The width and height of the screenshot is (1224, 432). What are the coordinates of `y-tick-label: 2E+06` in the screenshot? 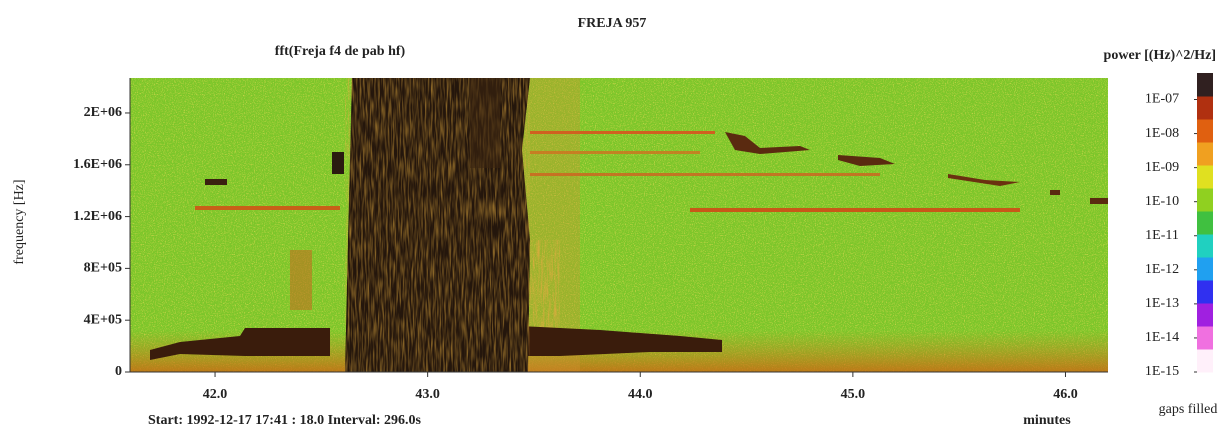 It's located at (103, 112).